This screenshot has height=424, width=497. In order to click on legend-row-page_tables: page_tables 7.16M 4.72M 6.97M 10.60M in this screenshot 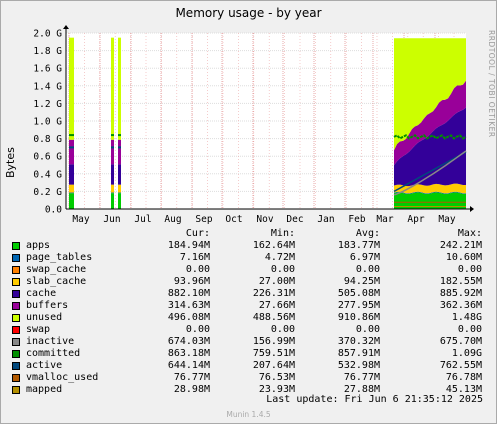, I will do `click(252, 258)`.